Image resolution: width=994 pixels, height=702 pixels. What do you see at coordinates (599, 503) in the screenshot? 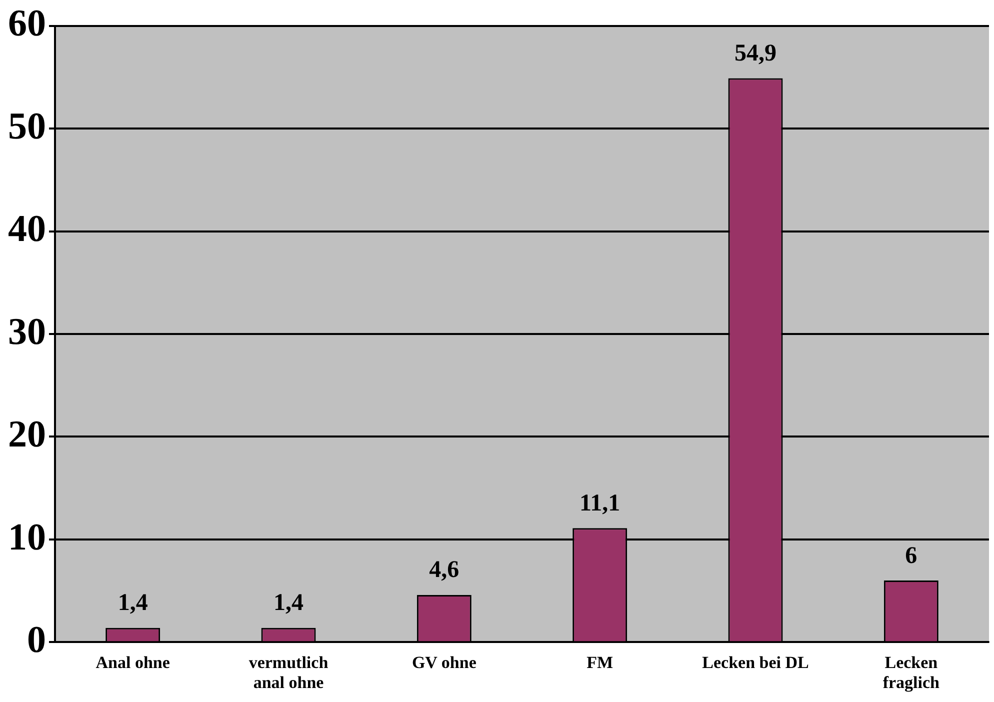
I see `data-label: 11,1` at bounding box center [599, 503].